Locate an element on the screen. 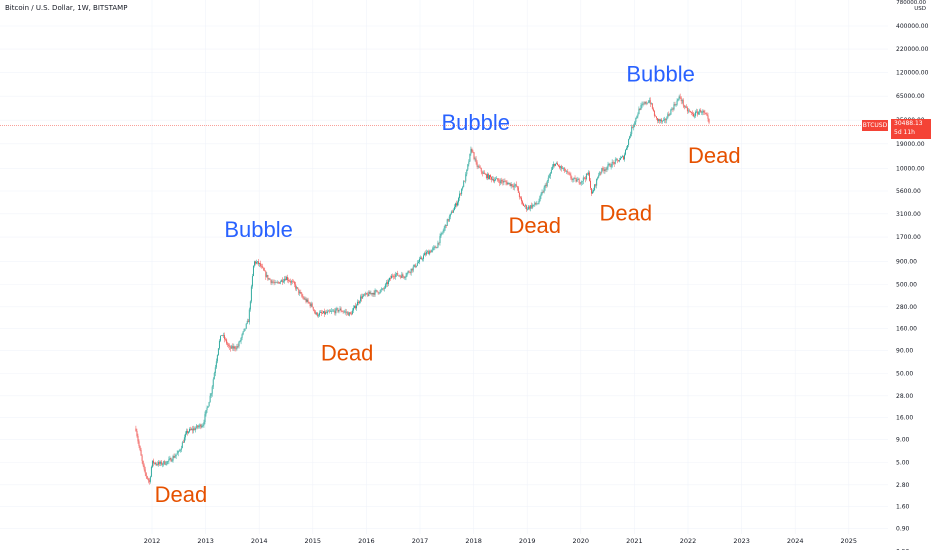 This screenshot has width=932, height=550. price-tick-label: 1.60 is located at coordinates (903, 506).